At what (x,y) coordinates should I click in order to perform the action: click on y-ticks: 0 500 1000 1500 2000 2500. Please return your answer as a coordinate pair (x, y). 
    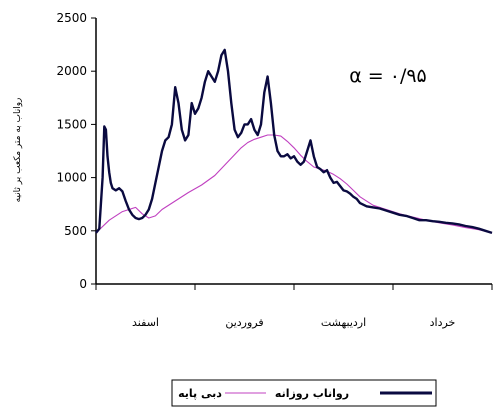
    Looking at the image, I should click on (76, 151).